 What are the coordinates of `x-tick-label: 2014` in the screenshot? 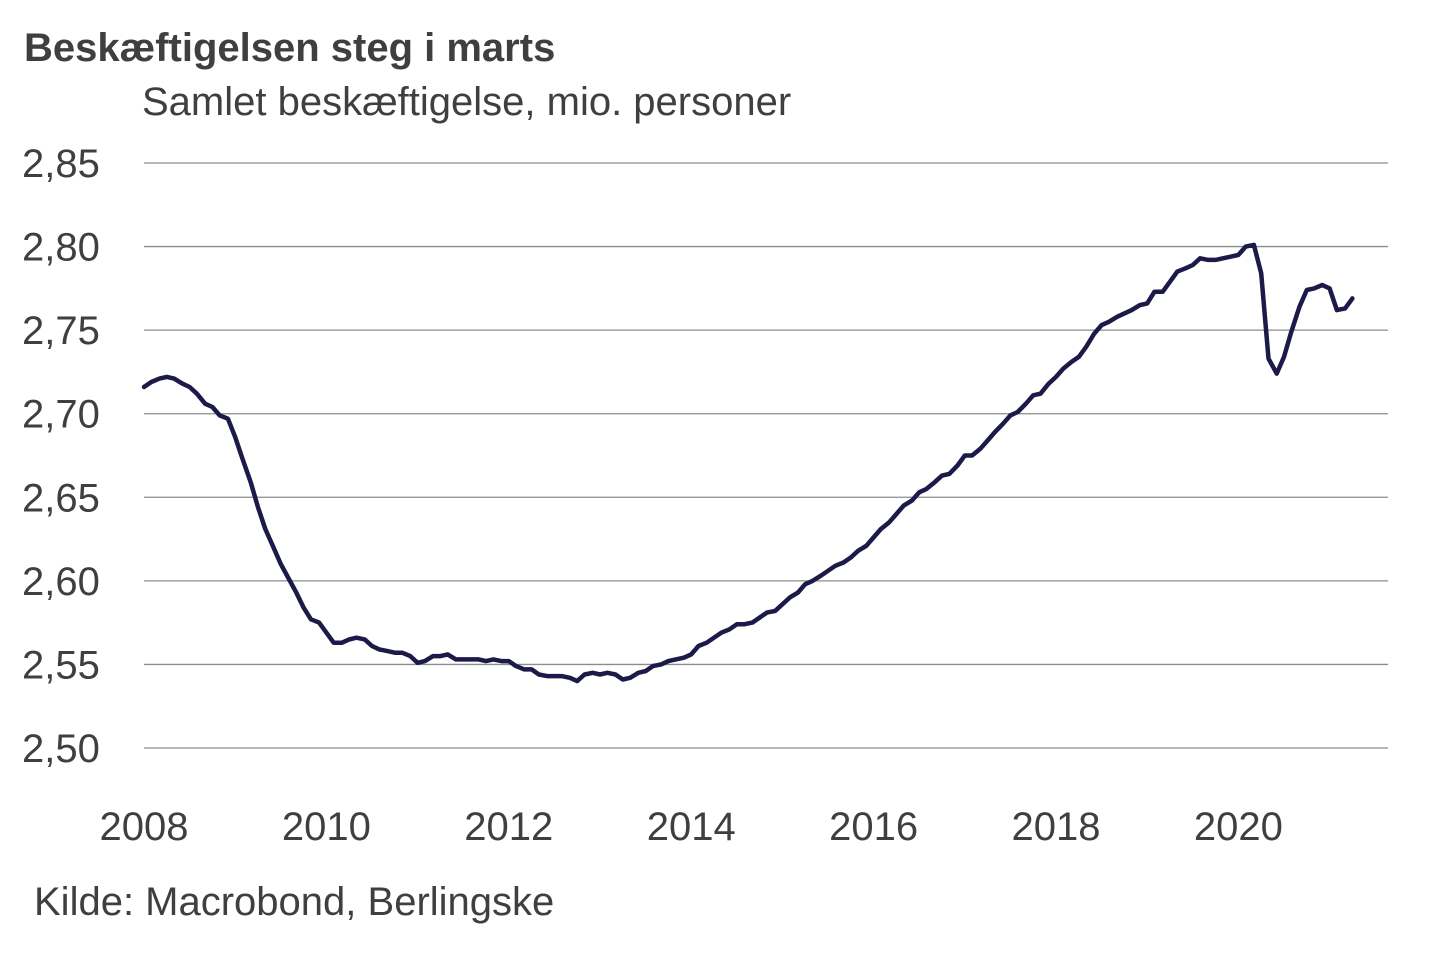 It's located at (691, 827).